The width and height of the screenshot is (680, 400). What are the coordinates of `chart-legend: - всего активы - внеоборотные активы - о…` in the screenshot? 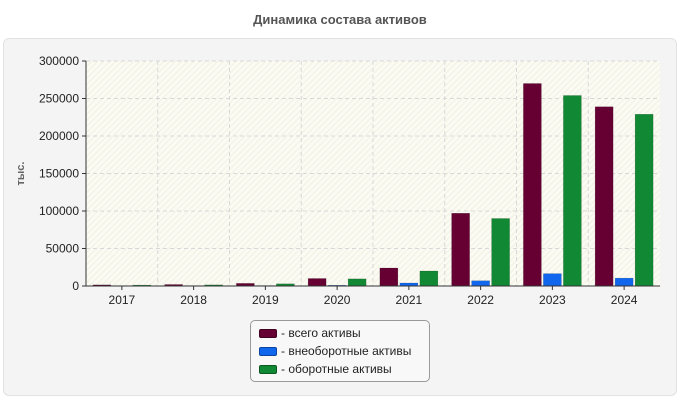 It's located at (340, 351).